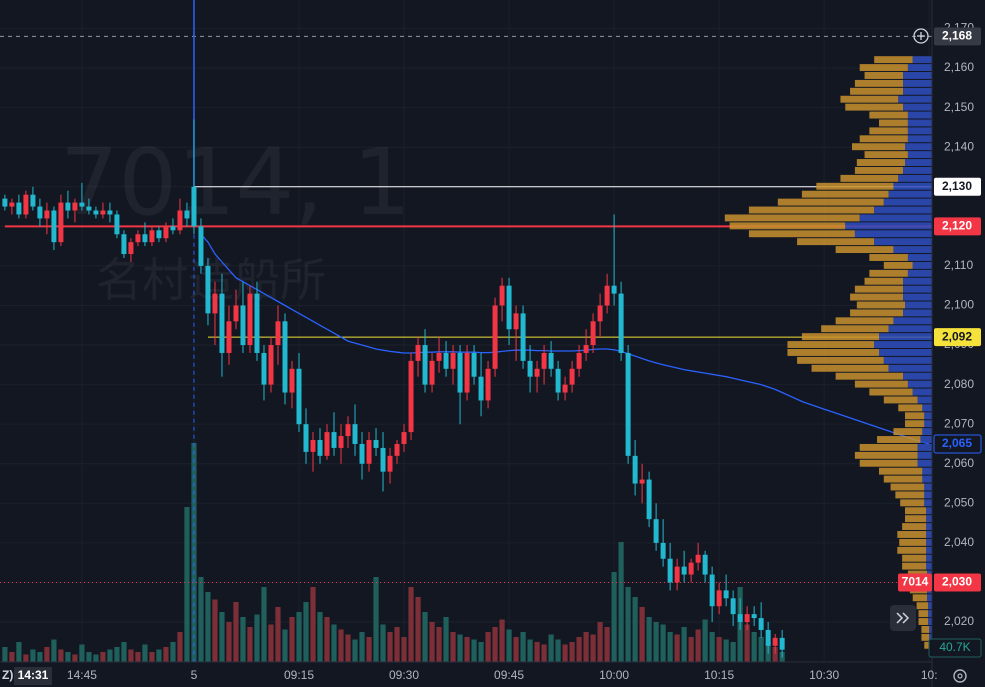 The height and width of the screenshot is (687, 985). Describe the element at coordinates (235, 182) in the screenshot. I see `watermark-symbol: 7014, 1` at that location.